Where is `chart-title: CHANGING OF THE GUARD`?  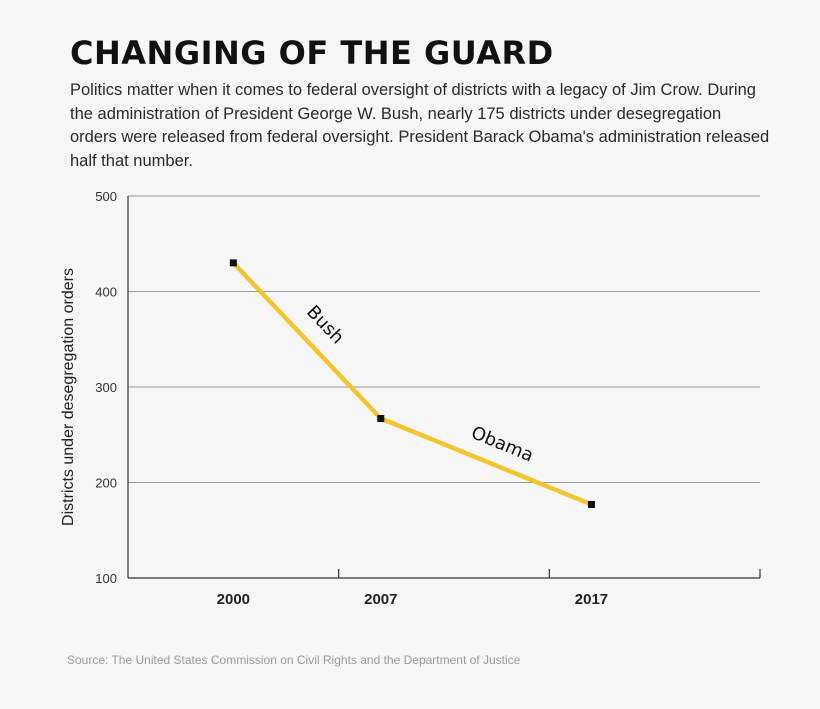
chart-title: CHANGING OF THE GUARD is located at coordinates (312, 53).